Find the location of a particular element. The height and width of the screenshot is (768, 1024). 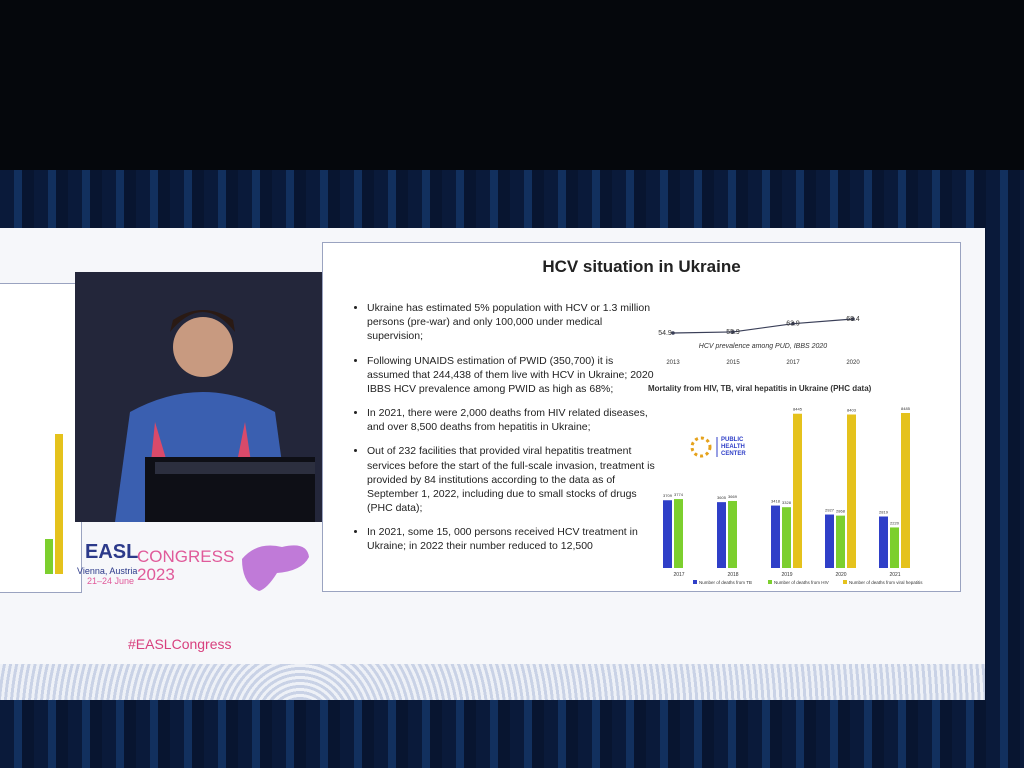

x-tick-label: 2013 is located at coordinates (673, 363).